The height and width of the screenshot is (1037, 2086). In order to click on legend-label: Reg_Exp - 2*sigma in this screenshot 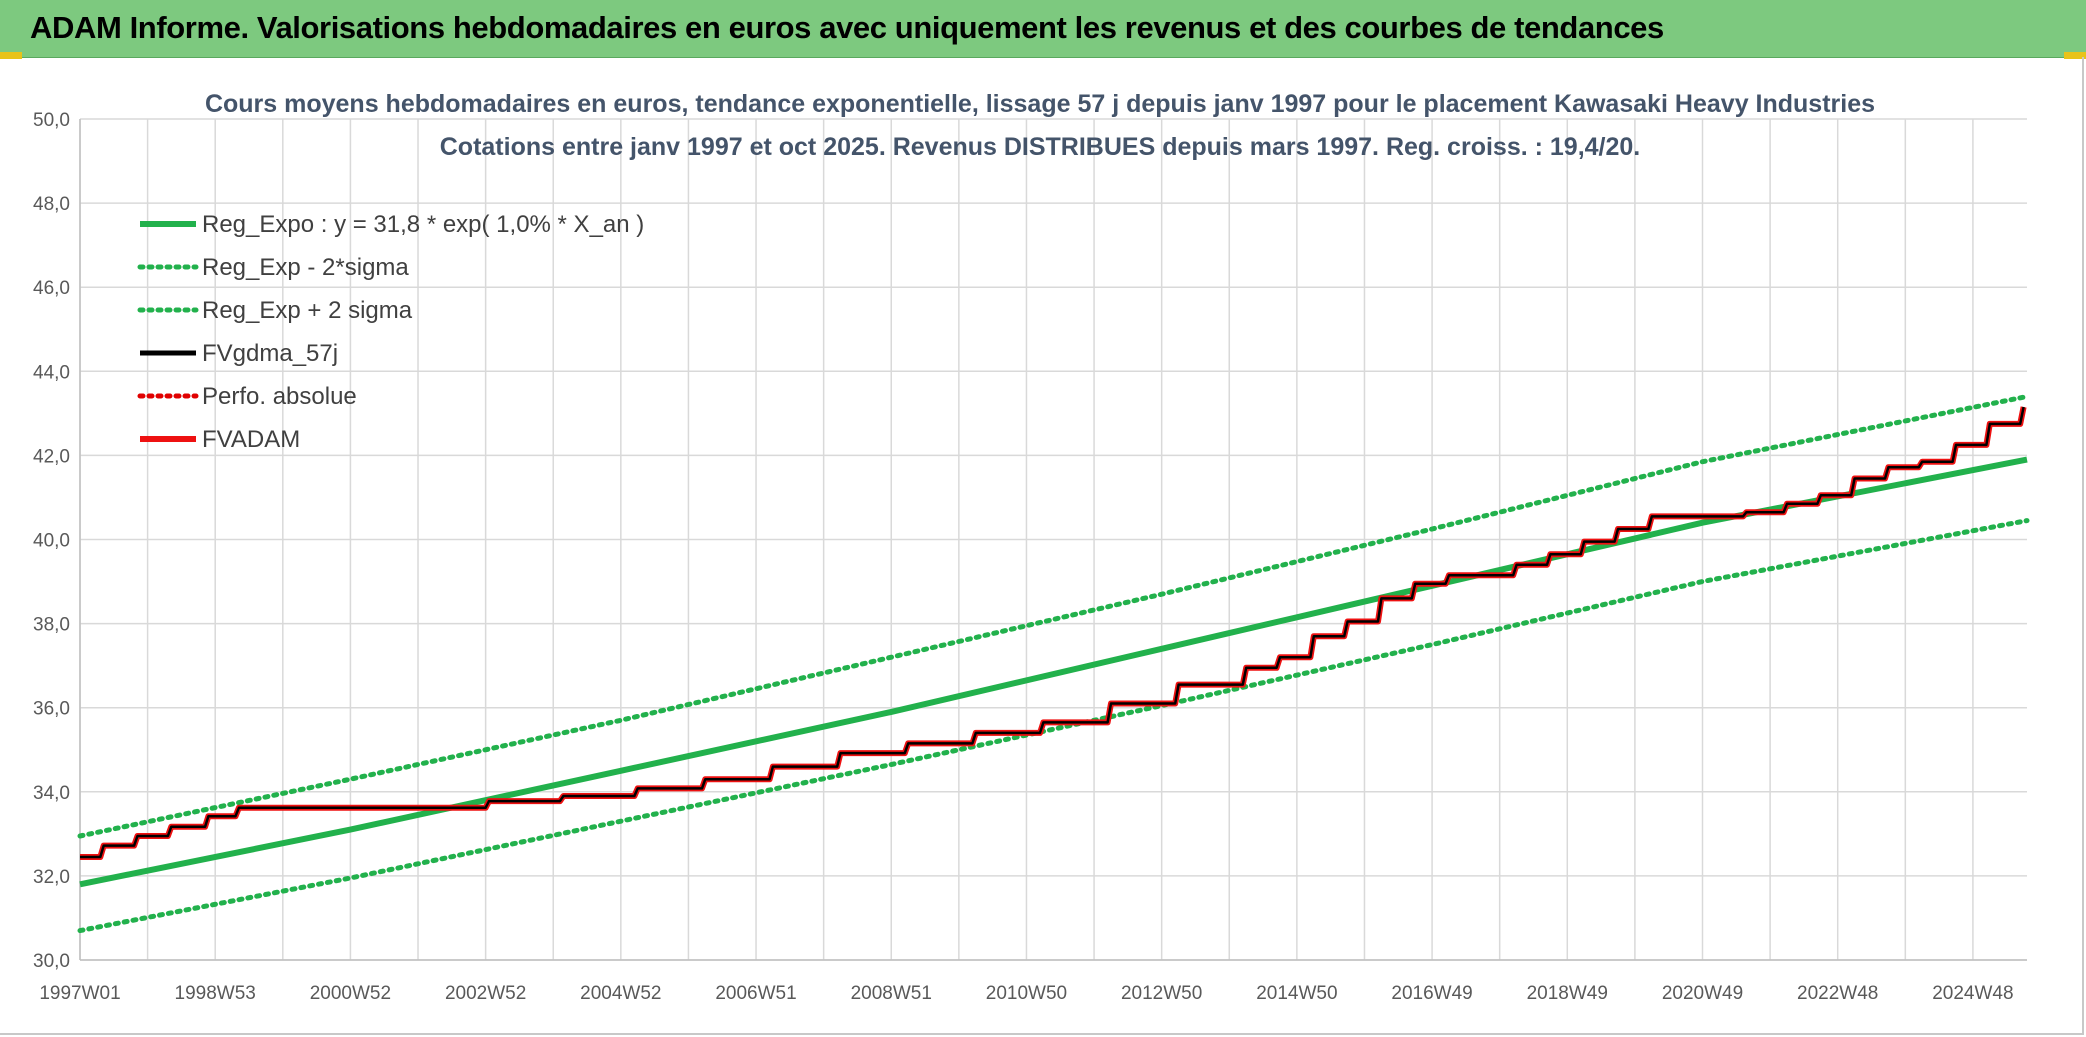, I will do `click(305, 267)`.